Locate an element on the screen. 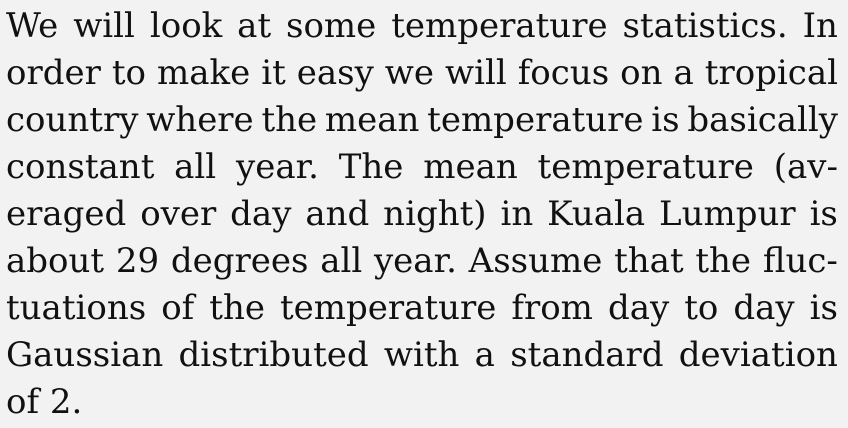 The image size is (848, 428). word: country is located at coordinates (72, 120).